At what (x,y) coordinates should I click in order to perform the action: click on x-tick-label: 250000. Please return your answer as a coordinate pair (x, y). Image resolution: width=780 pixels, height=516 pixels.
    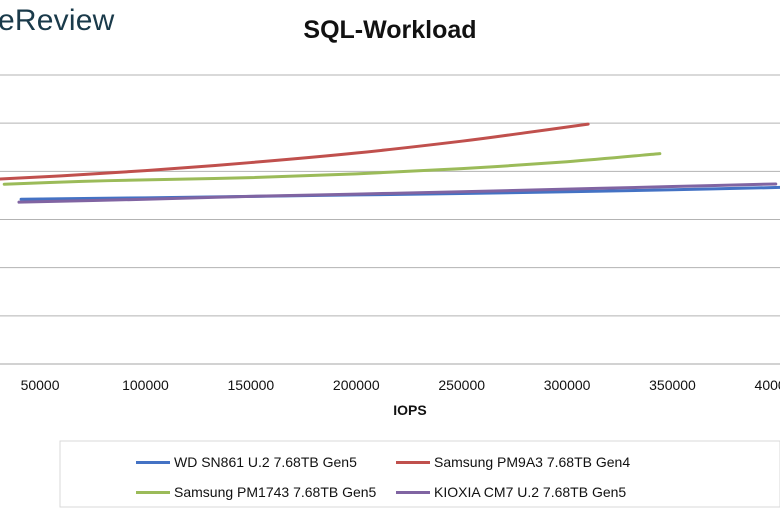
    Looking at the image, I should click on (461, 385).